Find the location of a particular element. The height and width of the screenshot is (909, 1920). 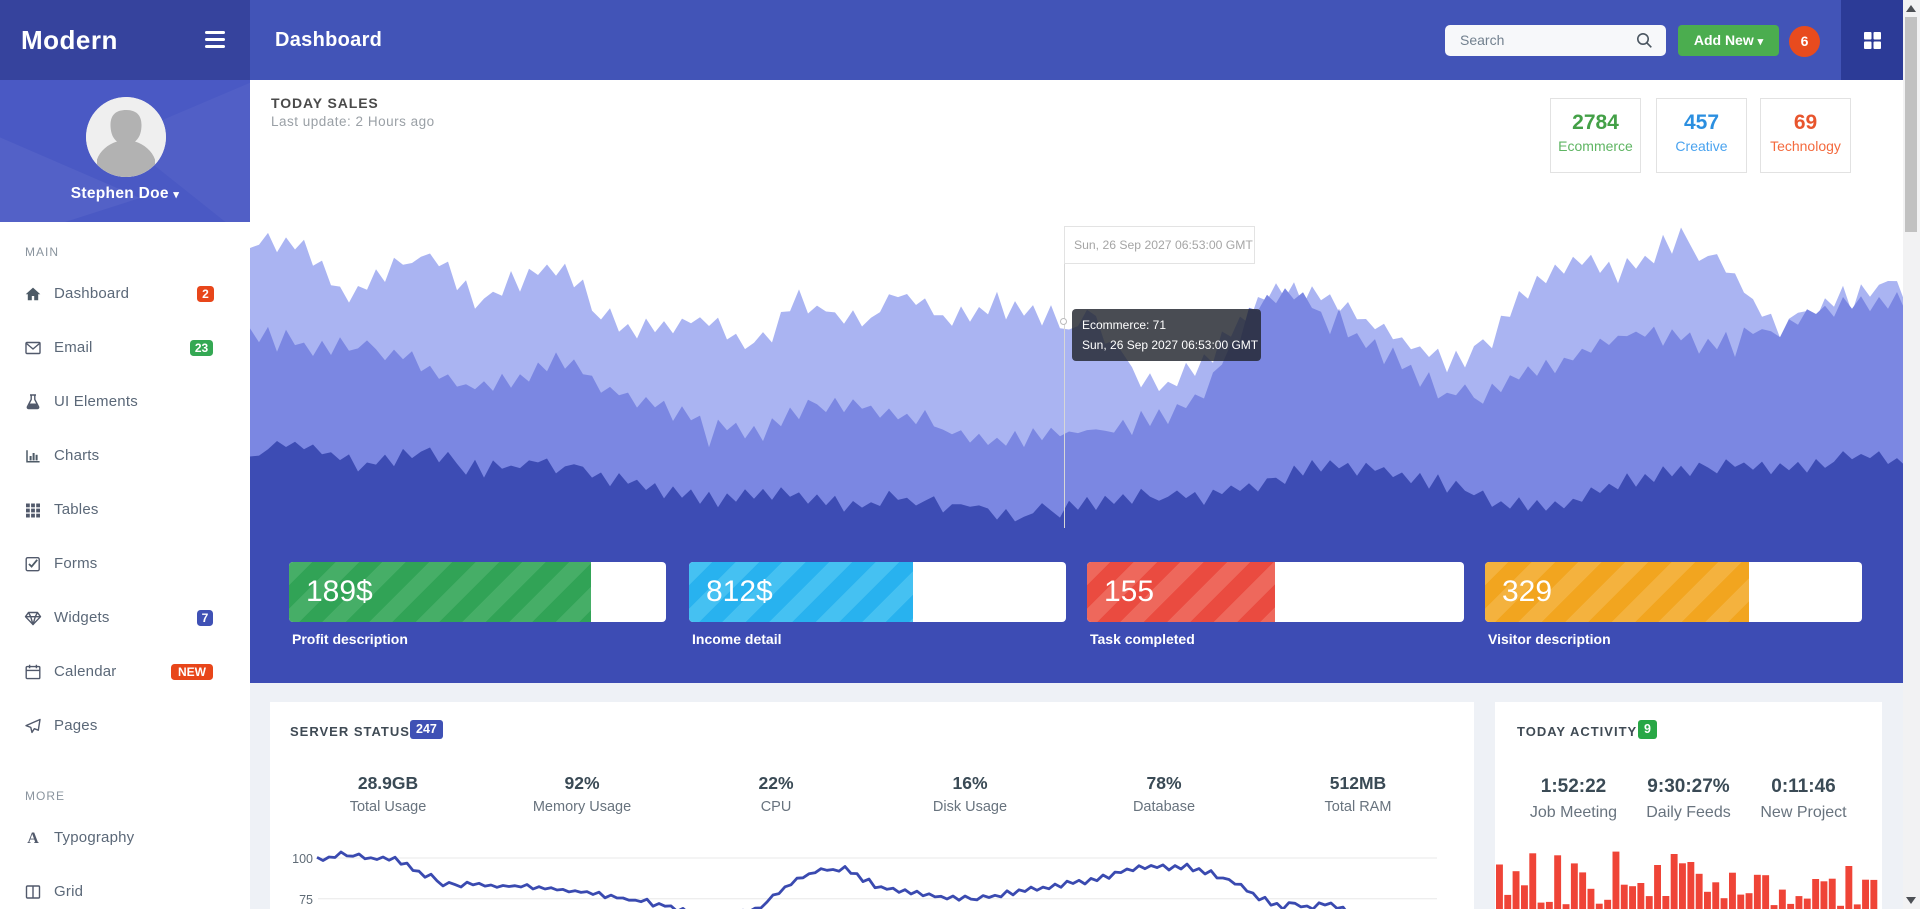

svg-text: 75 is located at coordinates (306, 900).